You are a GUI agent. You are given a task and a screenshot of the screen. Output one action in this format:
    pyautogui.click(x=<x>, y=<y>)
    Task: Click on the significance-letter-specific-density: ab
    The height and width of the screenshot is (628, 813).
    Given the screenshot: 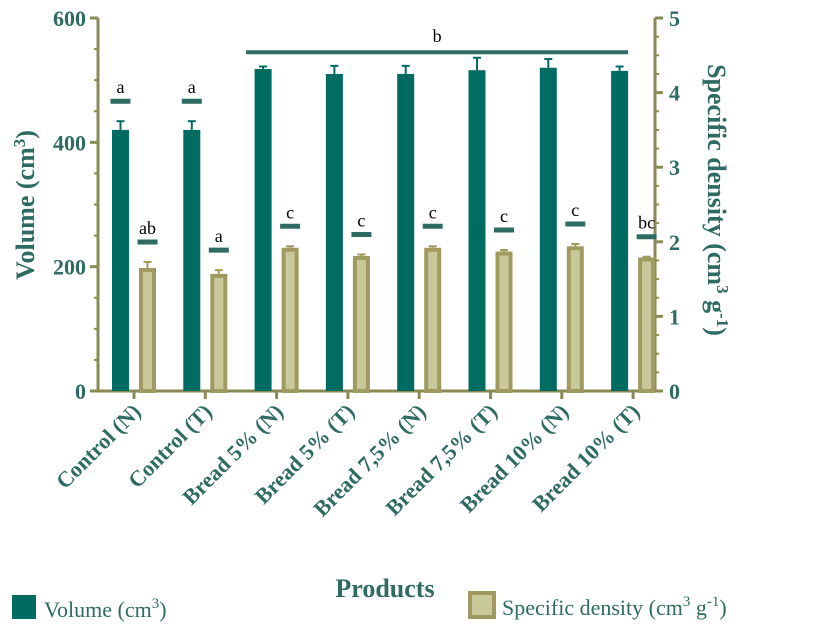 What is the action you would take?
    pyautogui.click(x=147, y=228)
    